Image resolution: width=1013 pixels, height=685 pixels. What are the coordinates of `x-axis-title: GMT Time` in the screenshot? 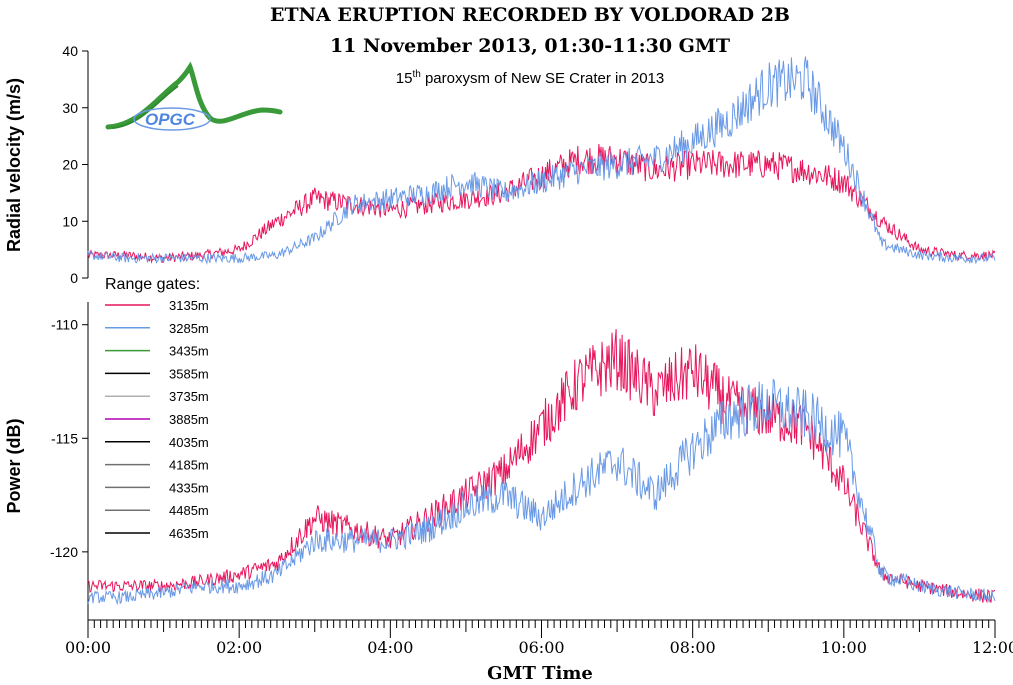 It's located at (540, 673).